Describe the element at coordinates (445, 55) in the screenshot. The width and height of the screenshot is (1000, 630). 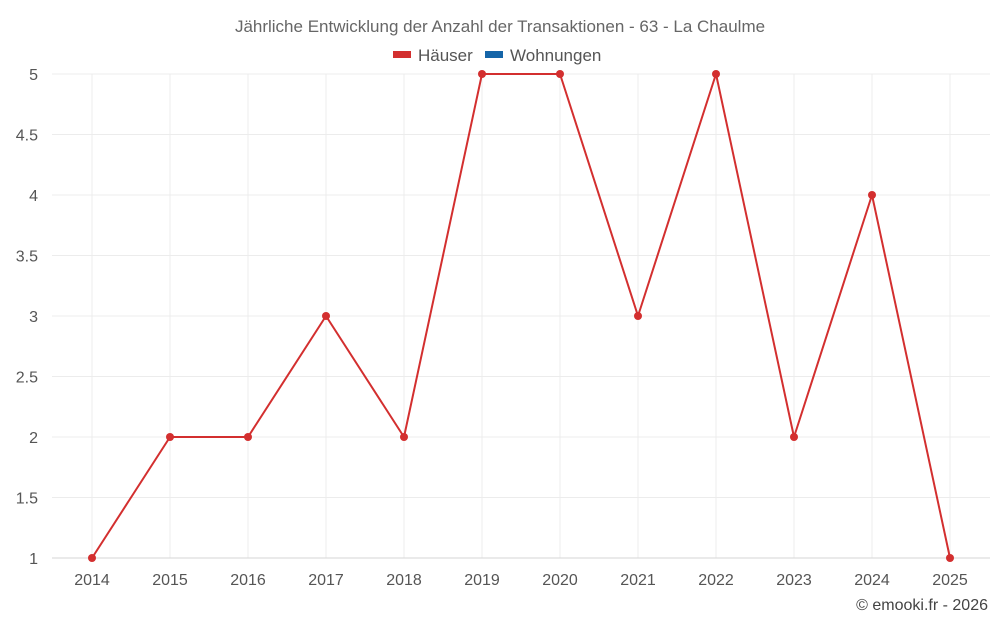
I see `legend-label-haeuser: Häuser` at that location.